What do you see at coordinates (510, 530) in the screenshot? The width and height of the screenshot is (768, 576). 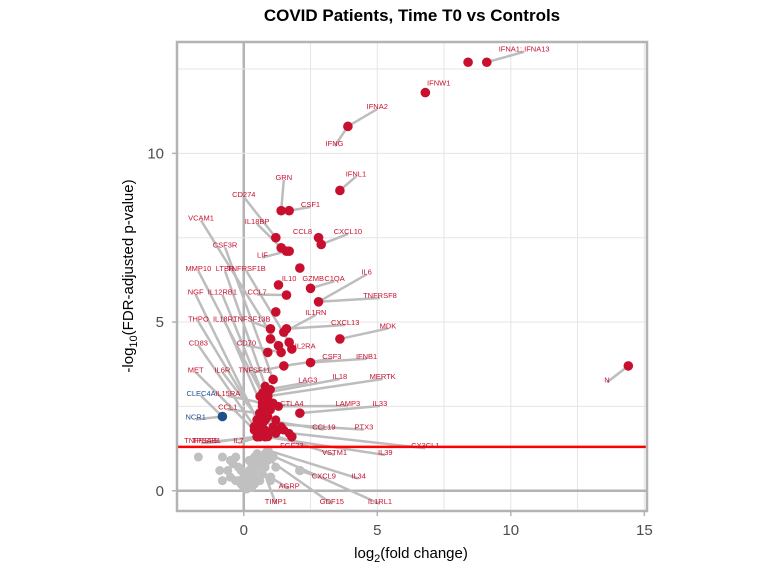 I see `x-tick-label: 10` at bounding box center [510, 530].